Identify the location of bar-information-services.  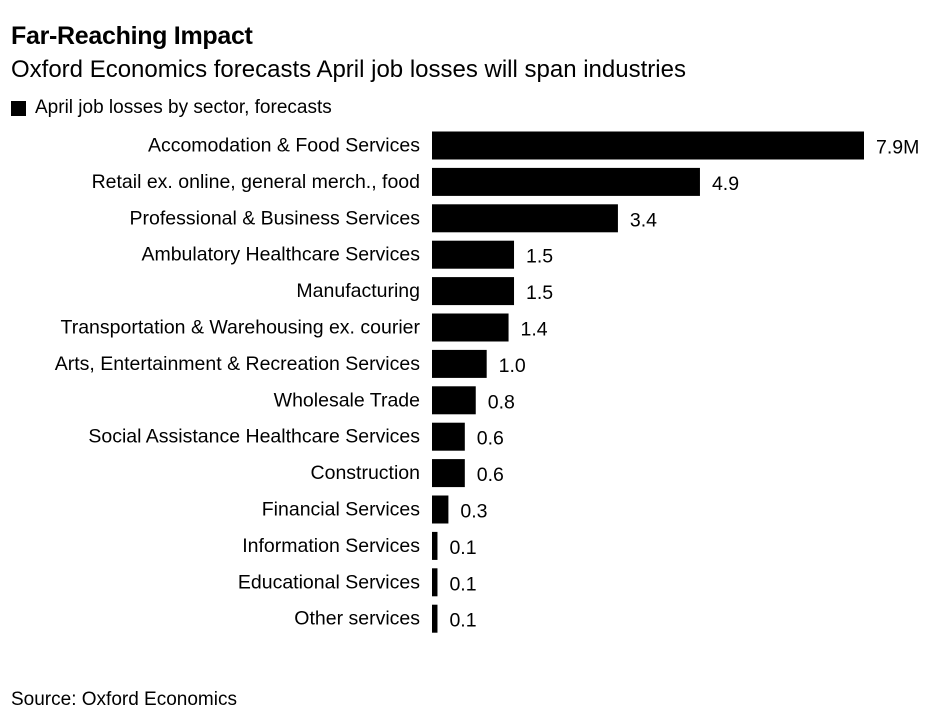
(435, 545).